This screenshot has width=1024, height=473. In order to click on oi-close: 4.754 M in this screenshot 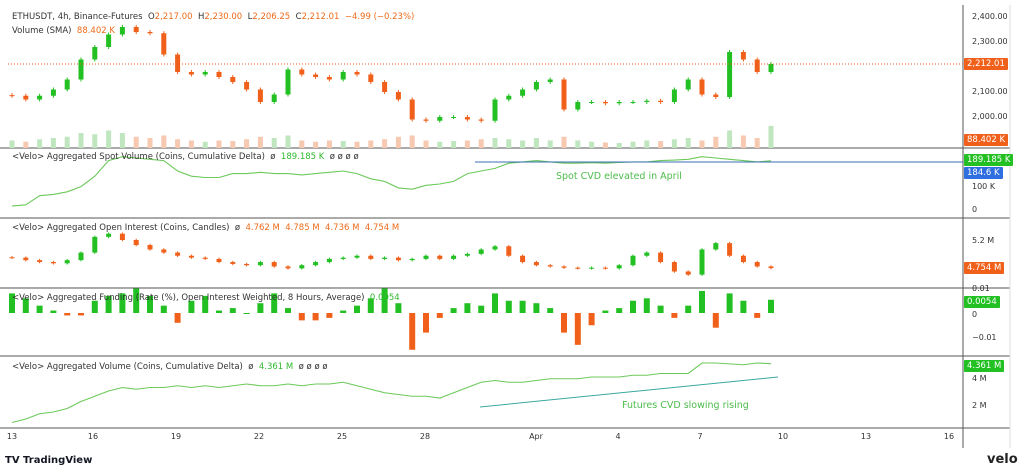, I will do `click(382, 228)`.